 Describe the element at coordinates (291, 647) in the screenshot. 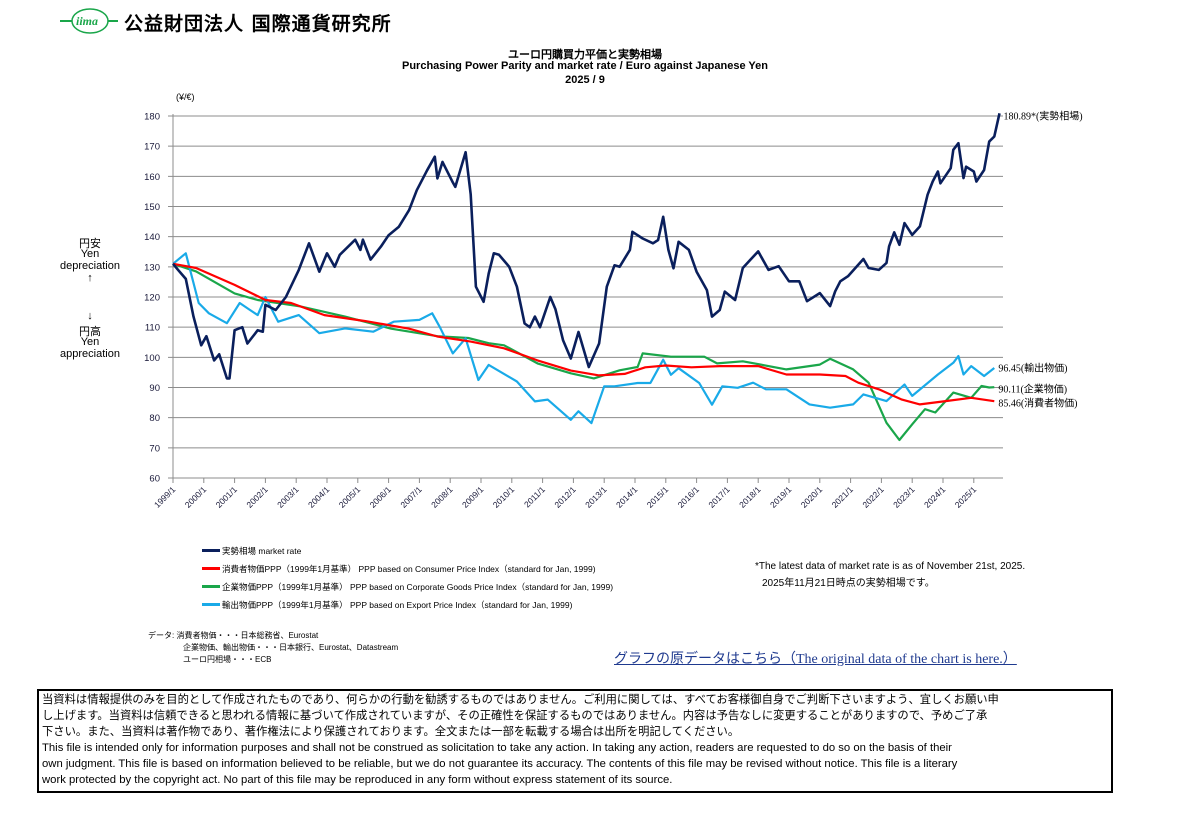

I see `source-line-2: 企業物価、輸出物価・・・日本銀行、Eurostat、Datastream` at that location.